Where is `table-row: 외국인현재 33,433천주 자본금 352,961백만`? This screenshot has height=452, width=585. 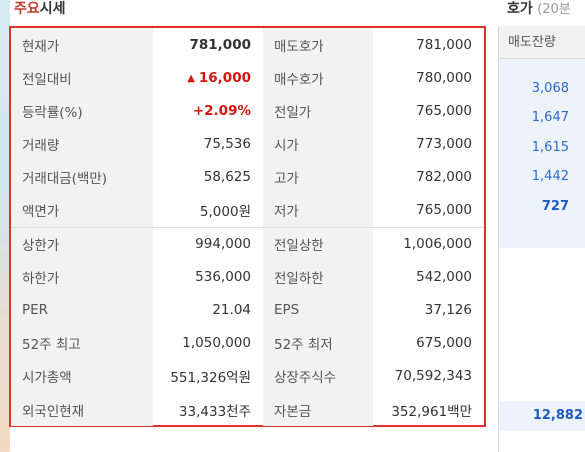
table-row: 외국인현재 33,433천주 자본금 352,961백만 is located at coordinates (247, 410).